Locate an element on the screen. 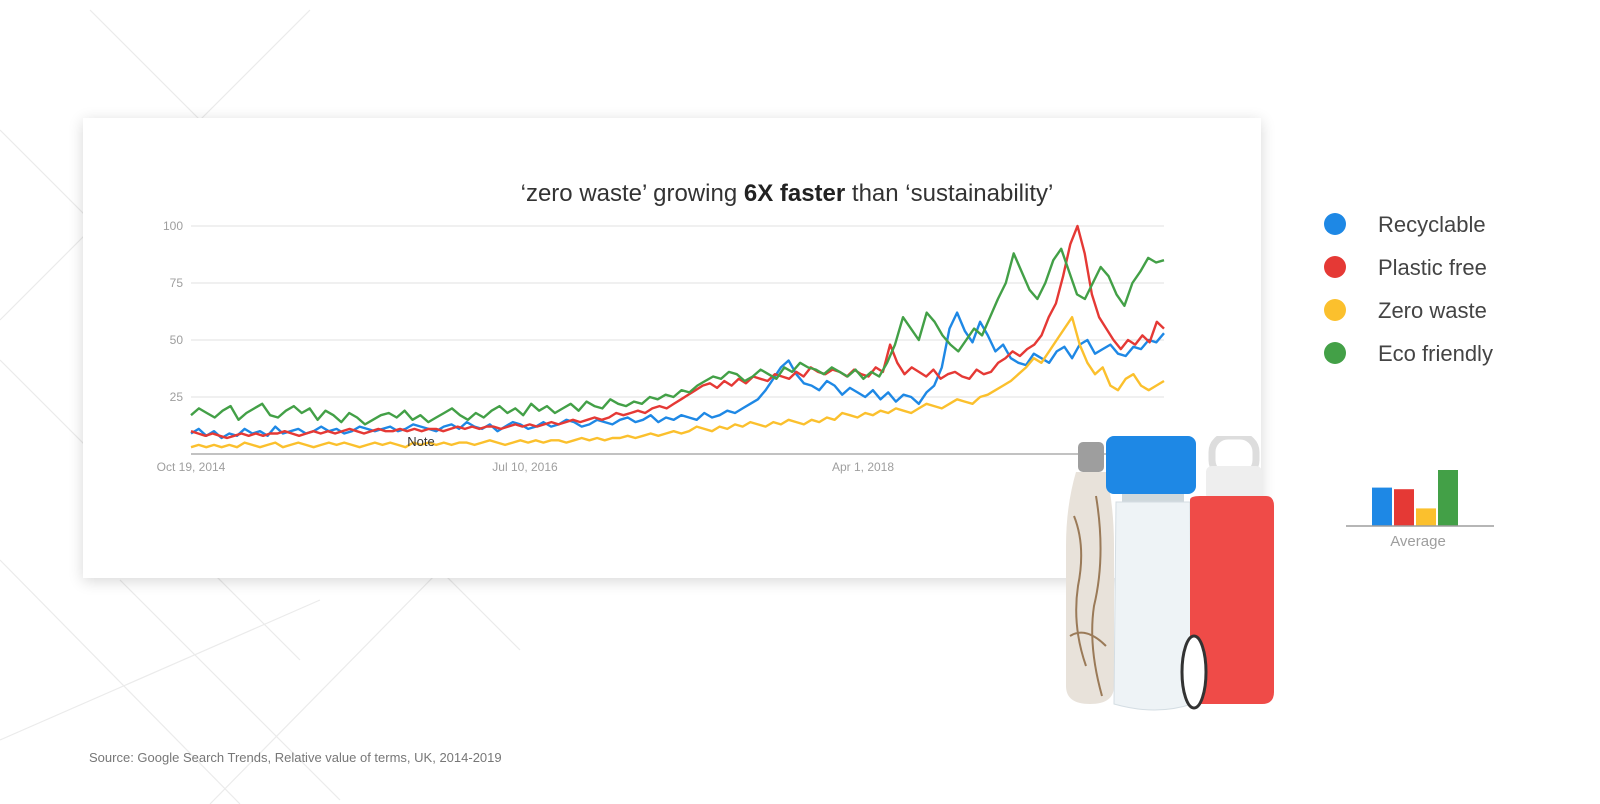  y-tick-label: 100 is located at coordinates (173, 226).